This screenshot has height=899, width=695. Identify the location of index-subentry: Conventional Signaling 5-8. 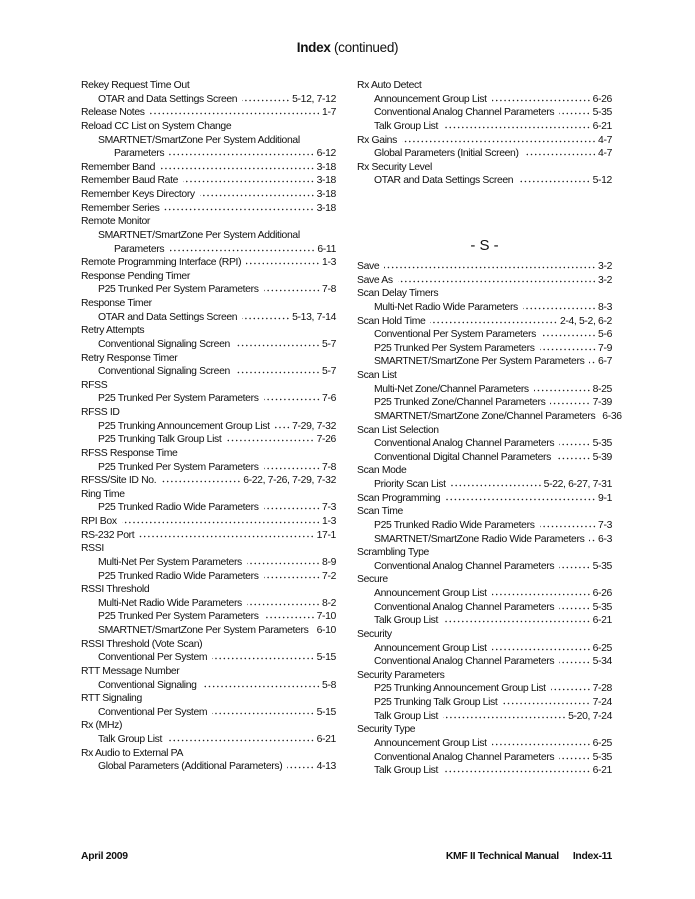
(208, 686).